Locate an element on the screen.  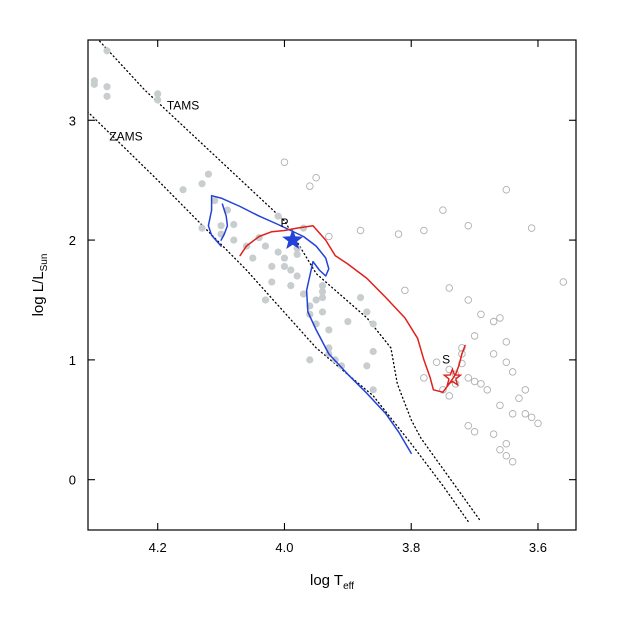
y-axis-title-sub: Sun is located at coordinates (44, 263).